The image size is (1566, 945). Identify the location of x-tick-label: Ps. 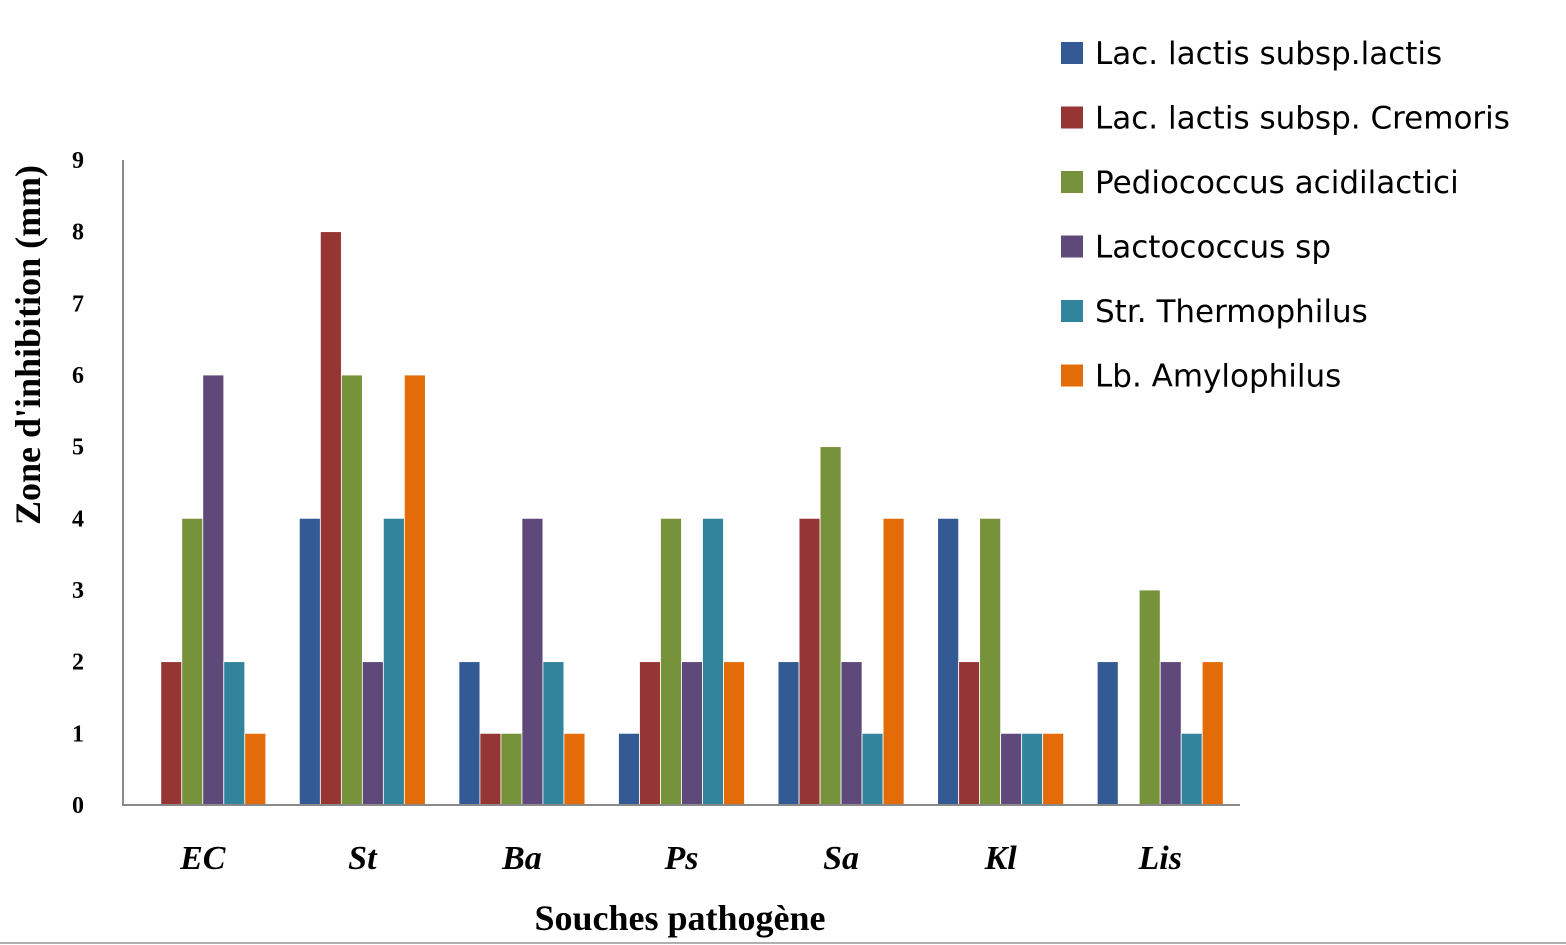
(681, 858).